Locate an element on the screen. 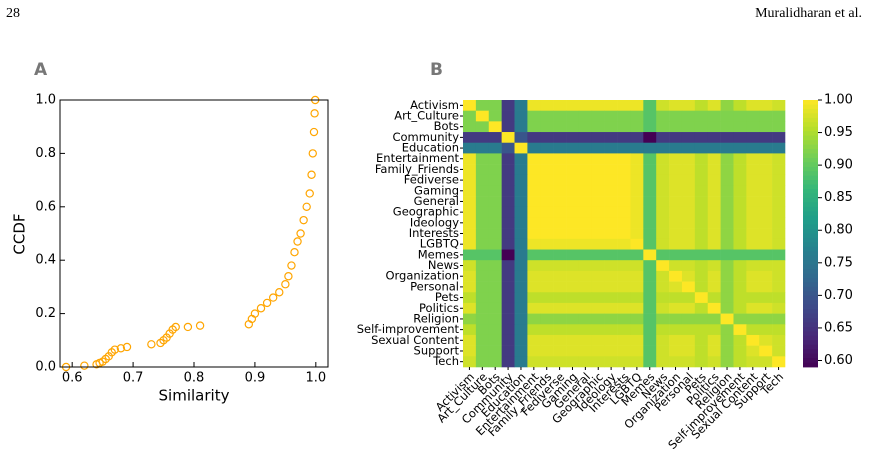 Image resolution: width=869 pixels, height=467 pixels. y-tick-label: Gaming is located at coordinates (436, 190).